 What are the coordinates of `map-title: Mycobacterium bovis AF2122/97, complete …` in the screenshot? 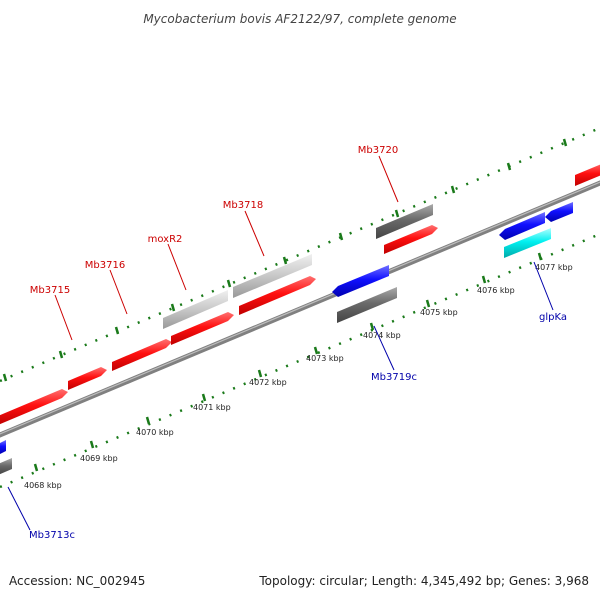 It's located at (299, 19).